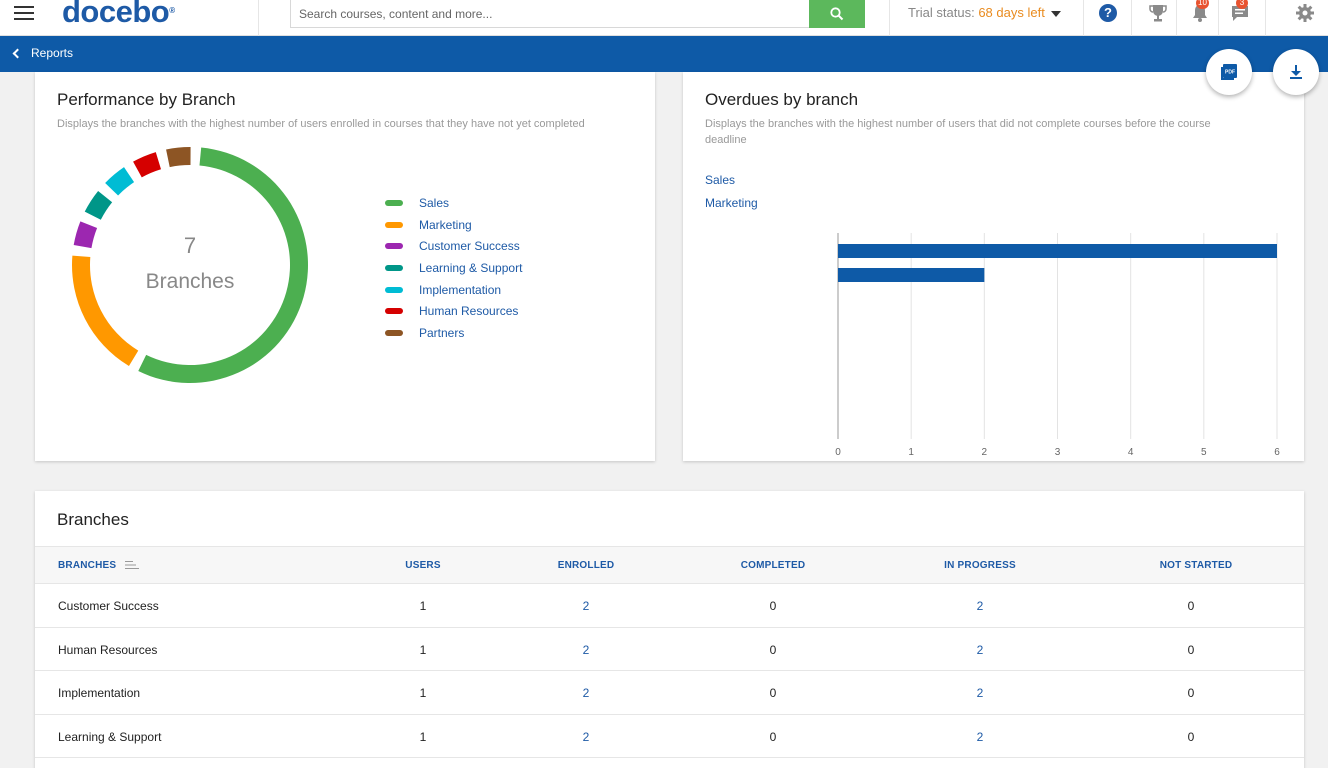  What do you see at coordinates (453, 311) in the screenshot?
I see `legend-item-human-resources: Human Resources` at bounding box center [453, 311].